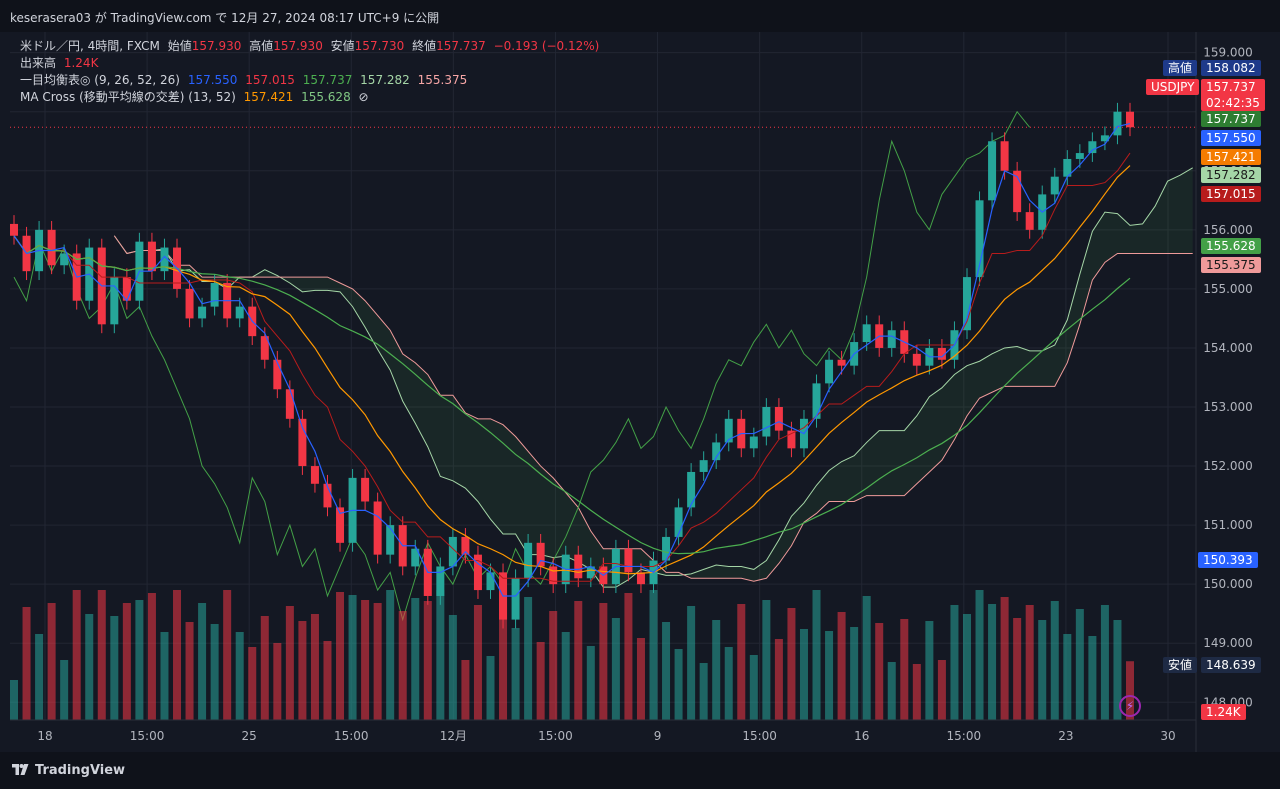 The width and height of the screenshot is (1280, 789). What do you see at coordinates (861, 736) in the screenshot?
I see `x-tick-label: 16` at bounding box center [861, 736].